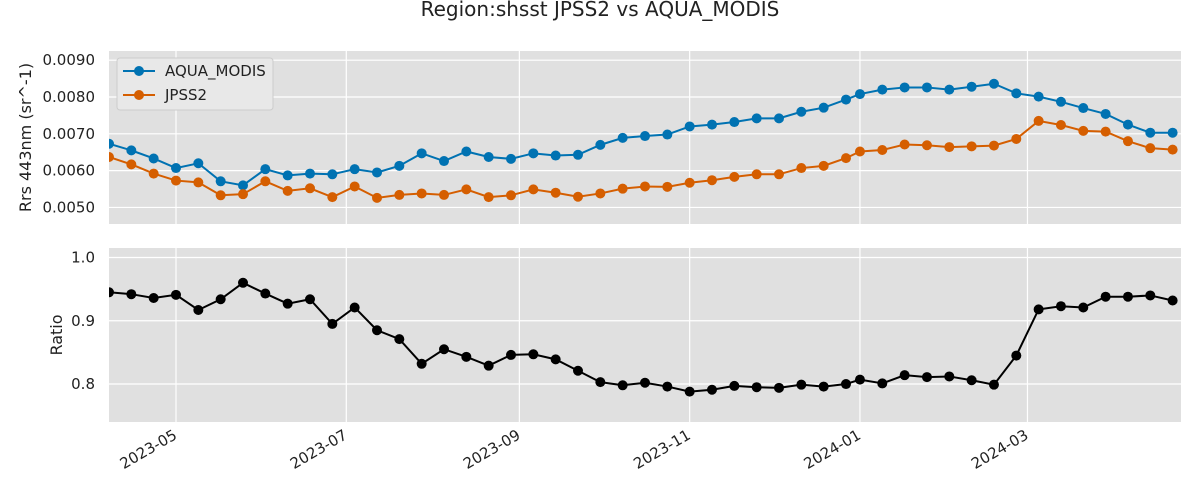 The image size is (1200, 500). Describe the element at coordinates (69, 207) in the screenshot. I see `y-tick-label: 0.0050` at that location.